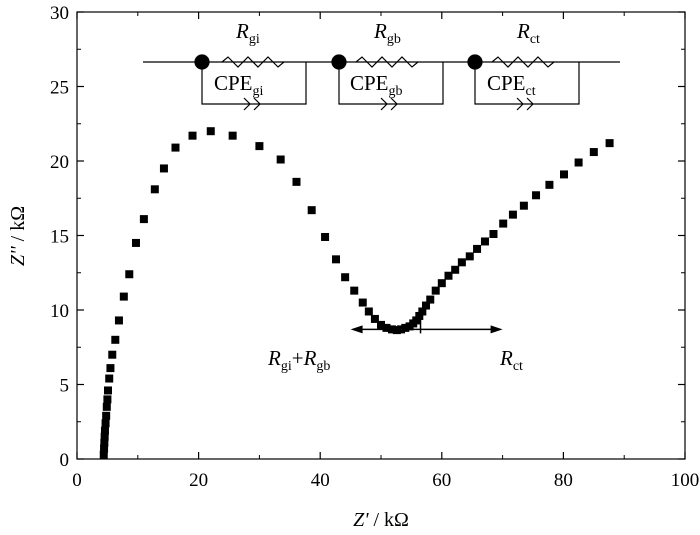 This screenshot has width=700, height=535. I want to click on annotation-rct: Rct, so click(511, 360).